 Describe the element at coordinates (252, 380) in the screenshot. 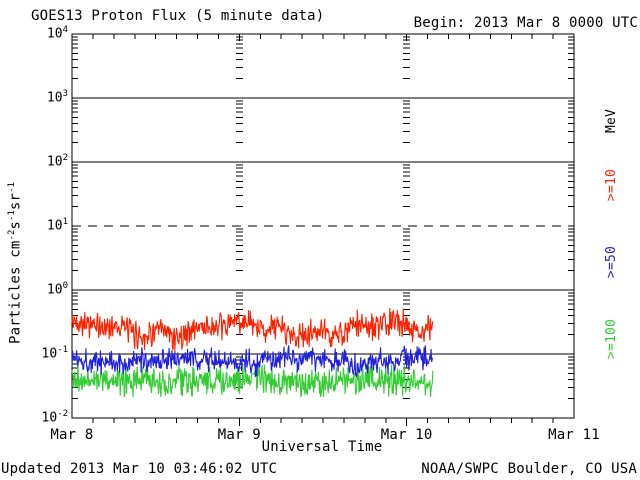

I see `series-line-gege100` at that location.